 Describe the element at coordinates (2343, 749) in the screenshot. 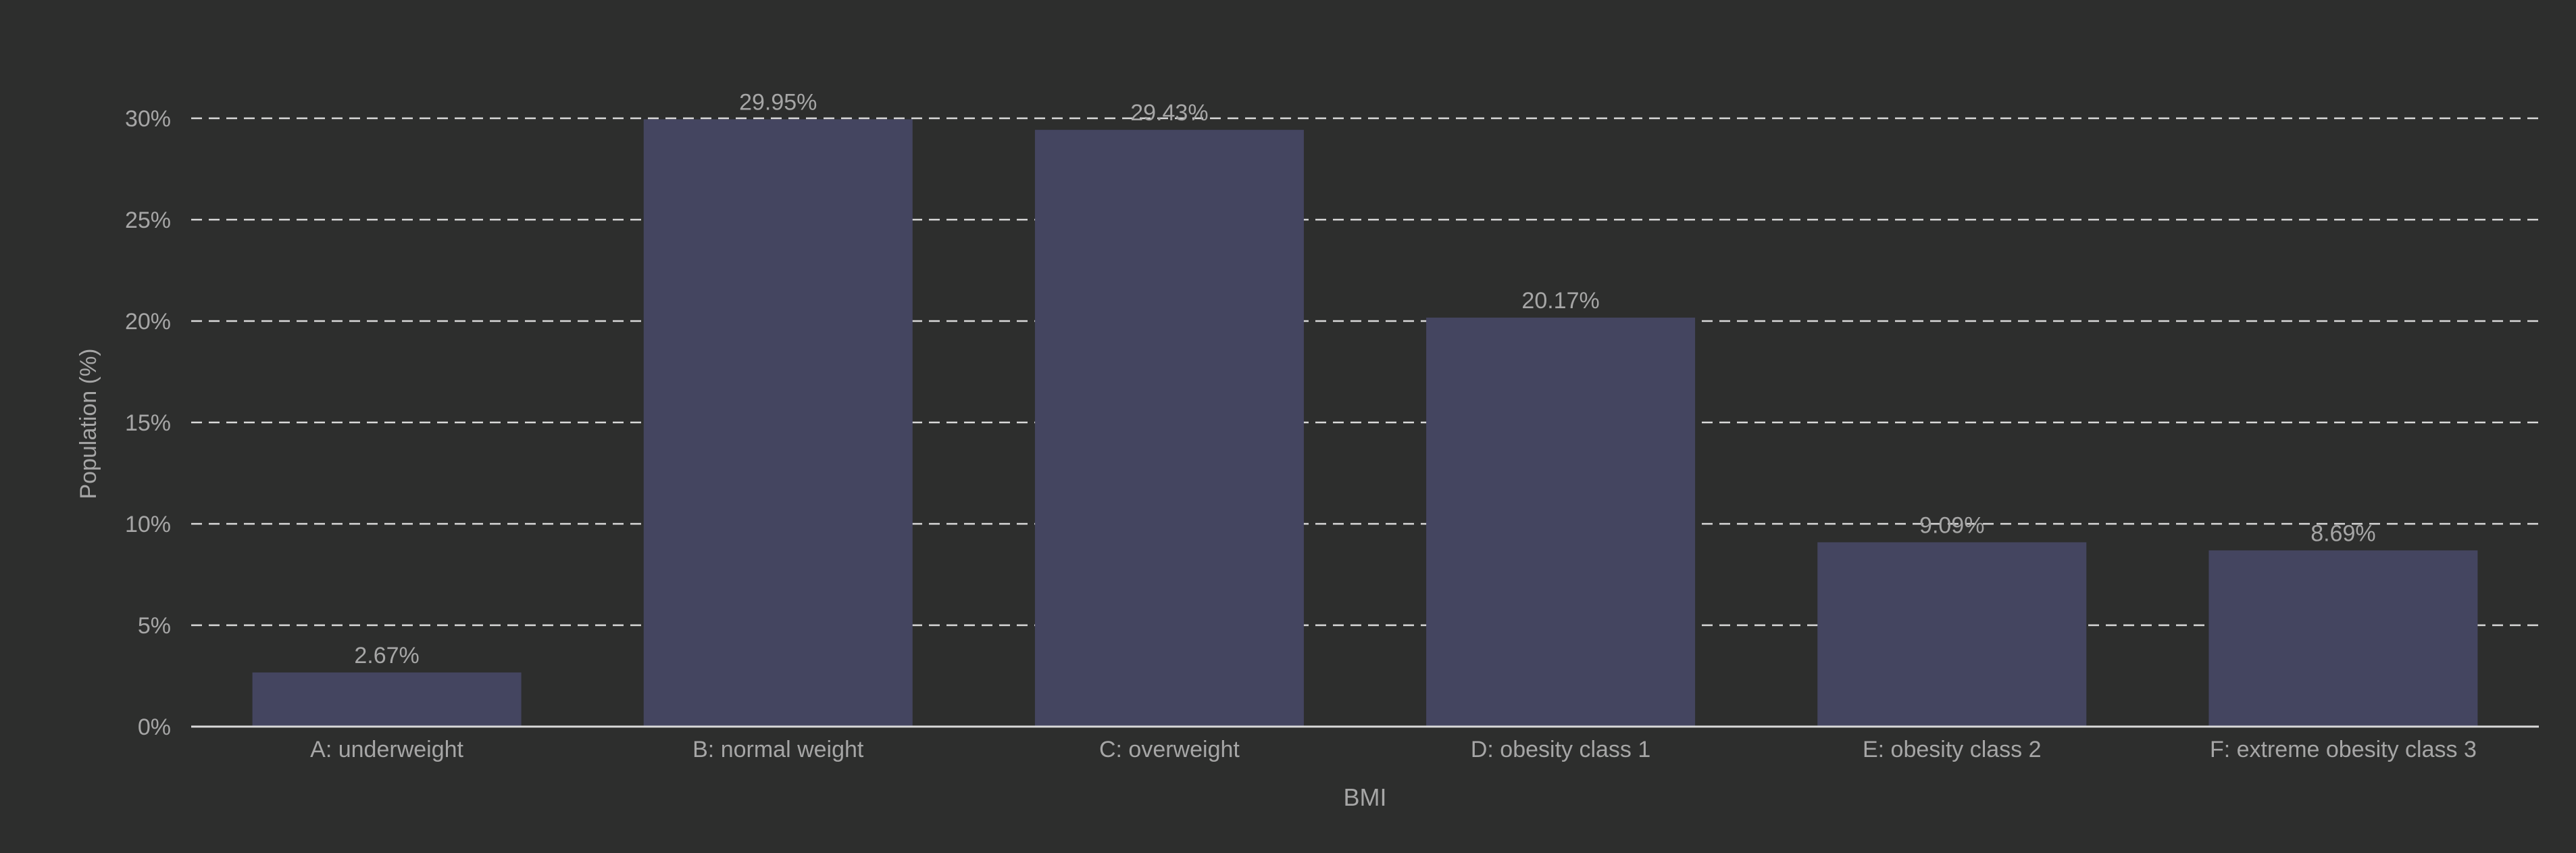

I see `x-tick-label: F: extreme obesity class 3` at that location.